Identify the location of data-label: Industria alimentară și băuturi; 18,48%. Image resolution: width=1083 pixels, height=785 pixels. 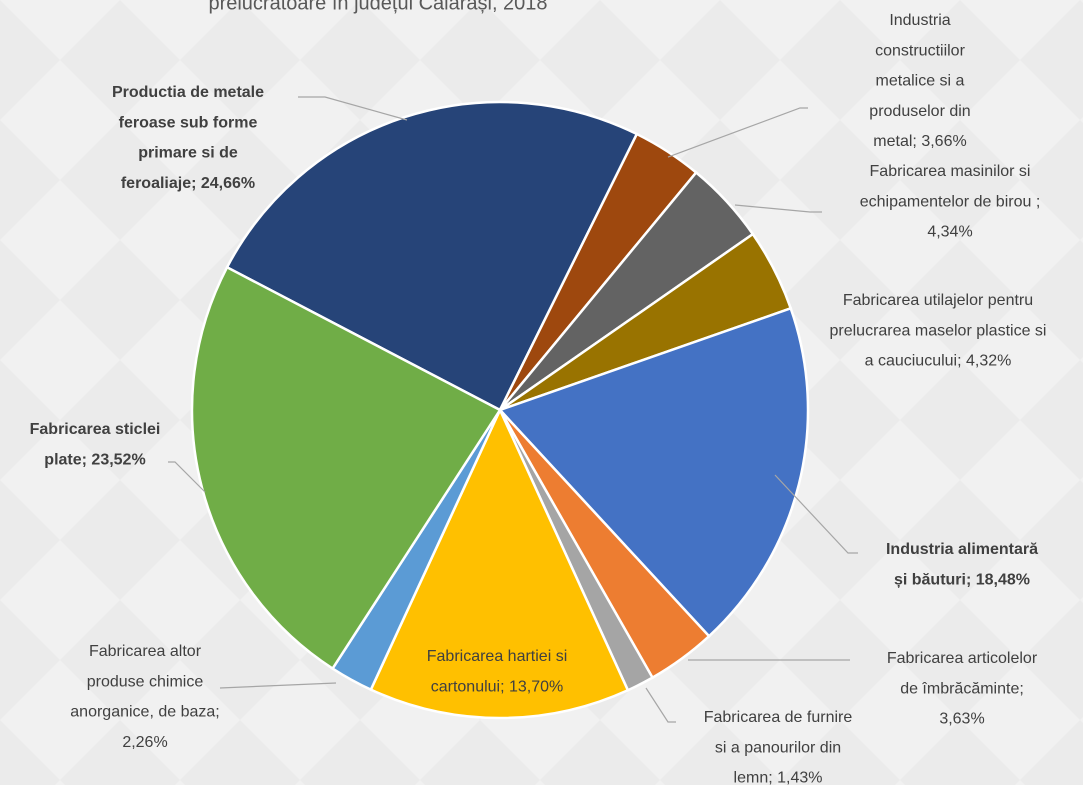
(962, 564).